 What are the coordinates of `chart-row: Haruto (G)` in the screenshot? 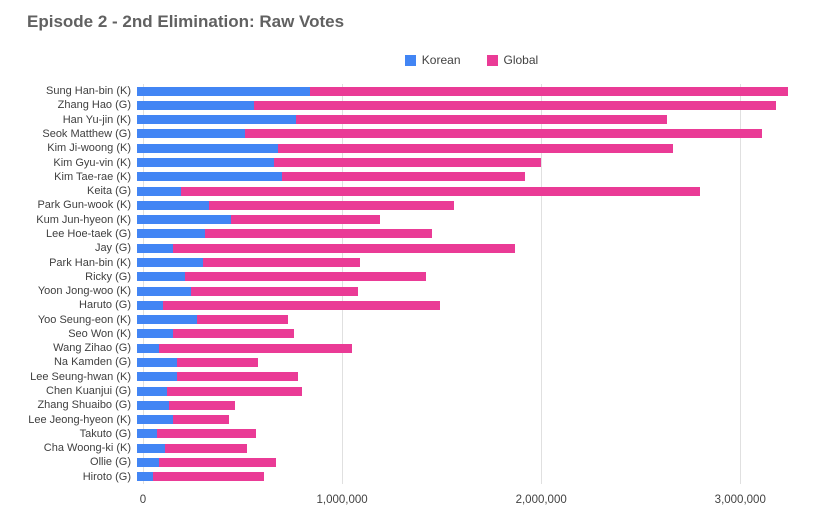 It's located at (413, 305).